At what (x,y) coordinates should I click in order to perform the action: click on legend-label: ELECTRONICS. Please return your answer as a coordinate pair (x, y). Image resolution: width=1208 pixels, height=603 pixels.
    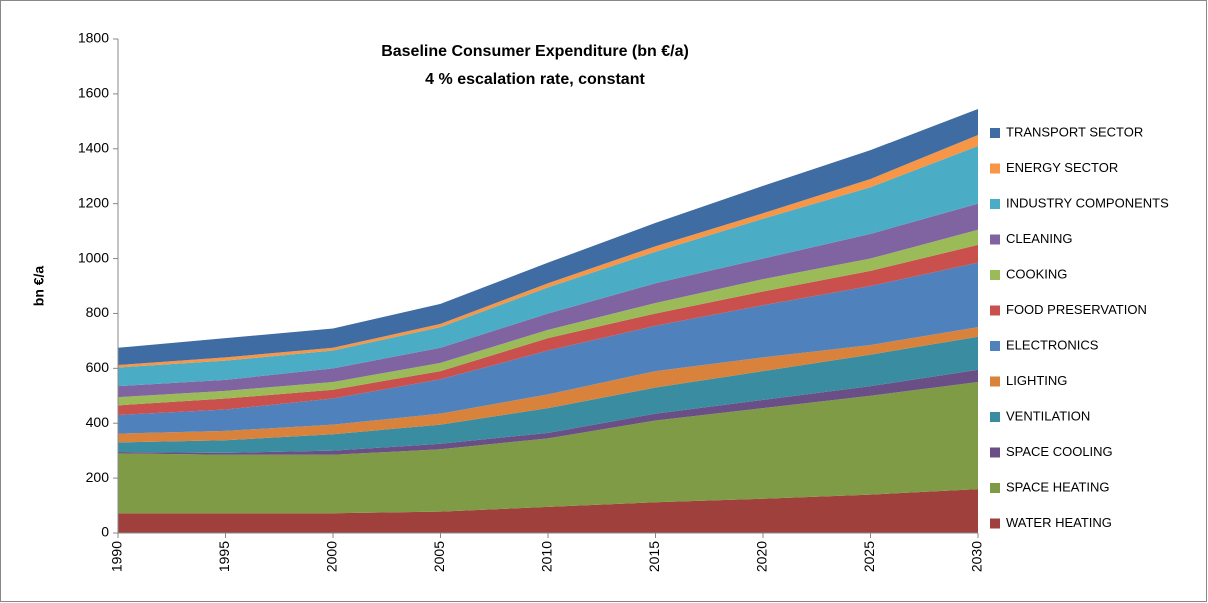
    Looking at the image, I should click on (1052, 344).